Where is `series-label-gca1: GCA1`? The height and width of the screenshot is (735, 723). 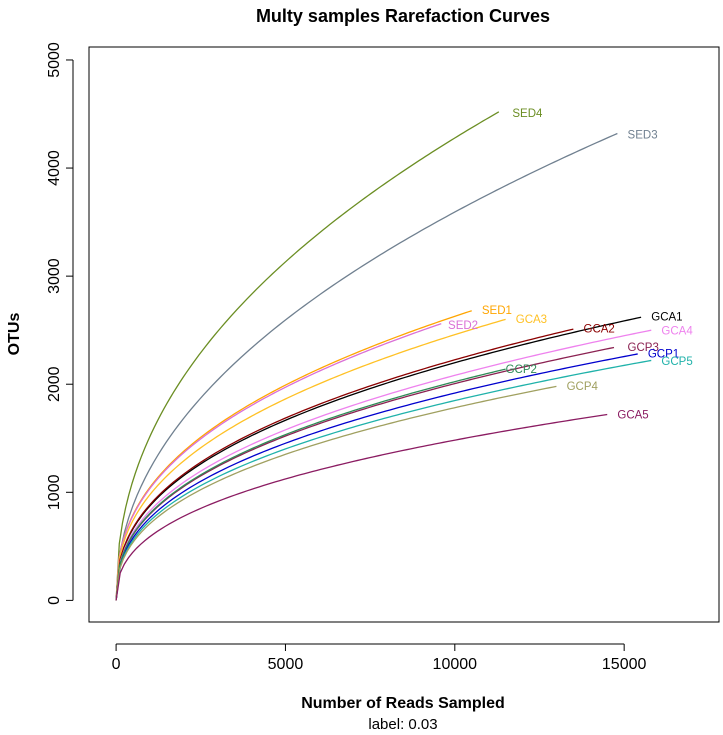 series-label-gca1: GCA1 is located at coordinates (666, 318).